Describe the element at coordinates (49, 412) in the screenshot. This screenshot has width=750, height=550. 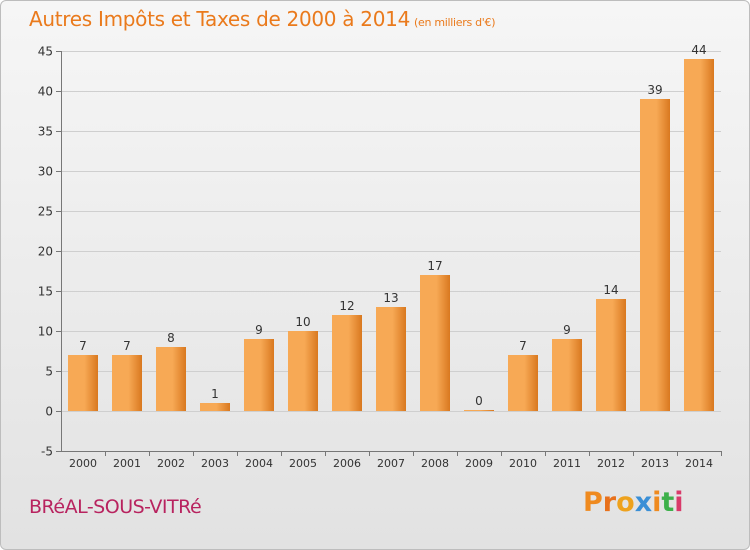
I see `y-tick-label: 0` at that location.